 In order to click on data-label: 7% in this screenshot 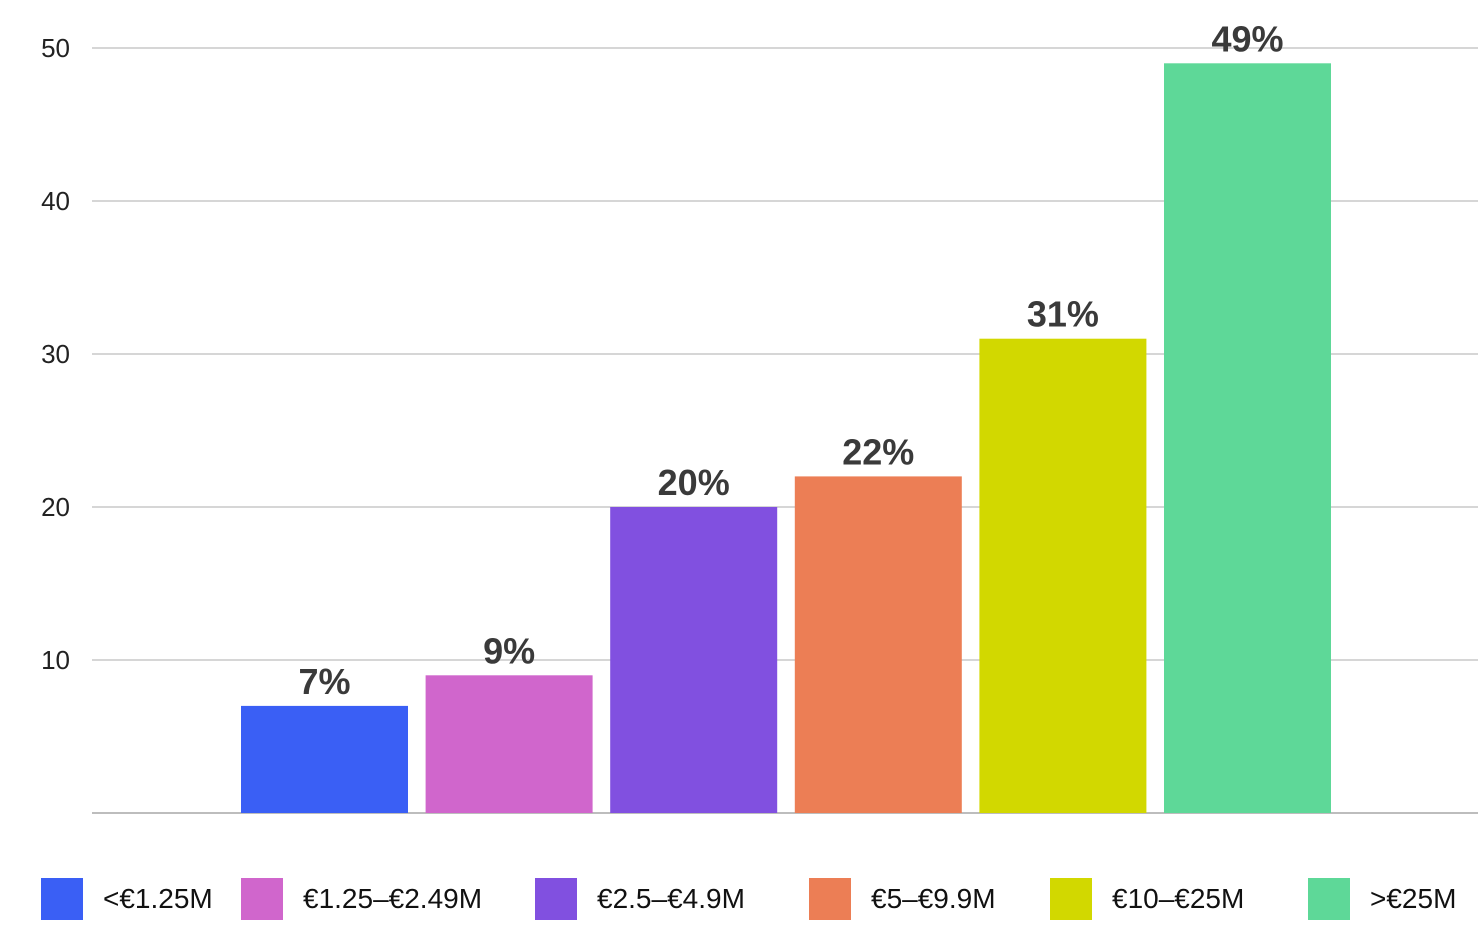, I will do `click(324, 681)`.